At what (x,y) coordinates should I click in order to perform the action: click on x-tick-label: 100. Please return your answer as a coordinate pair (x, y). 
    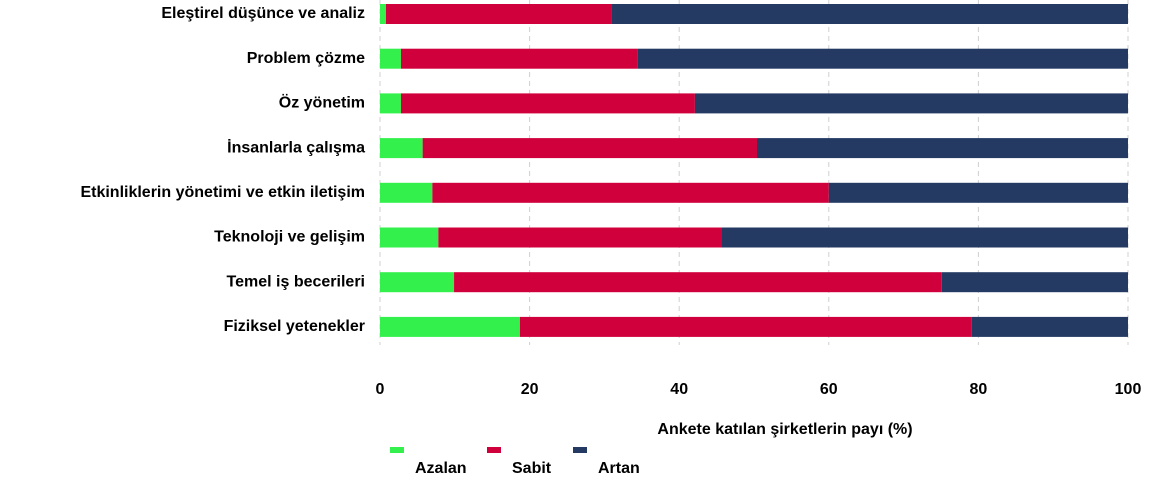
    Looking at the image, I should click on (1128, 389).